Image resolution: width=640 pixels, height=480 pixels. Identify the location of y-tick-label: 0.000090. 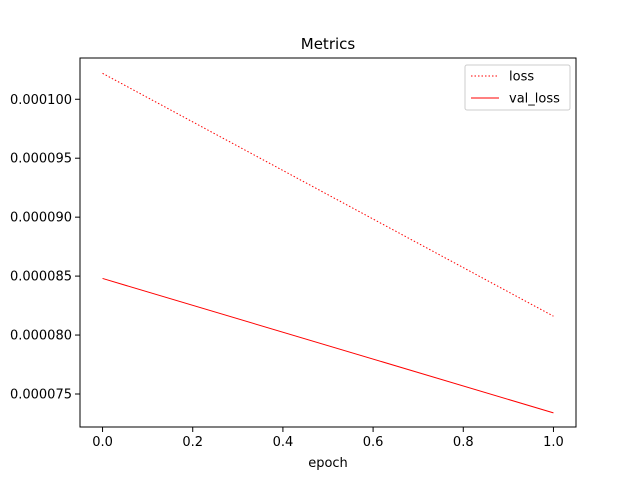
(41, 218).